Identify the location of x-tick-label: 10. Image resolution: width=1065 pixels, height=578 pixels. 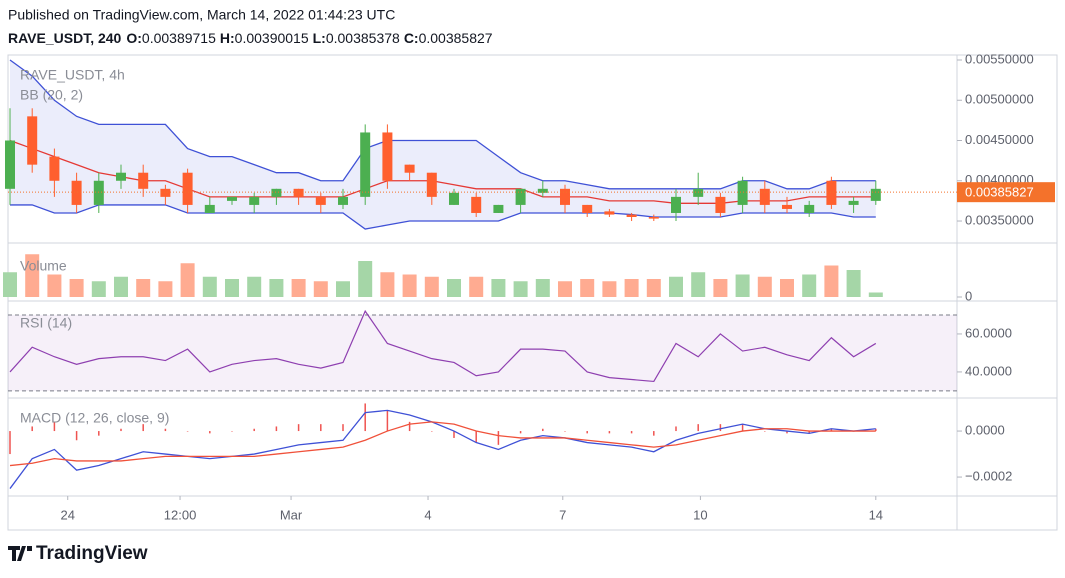
(700, 514).